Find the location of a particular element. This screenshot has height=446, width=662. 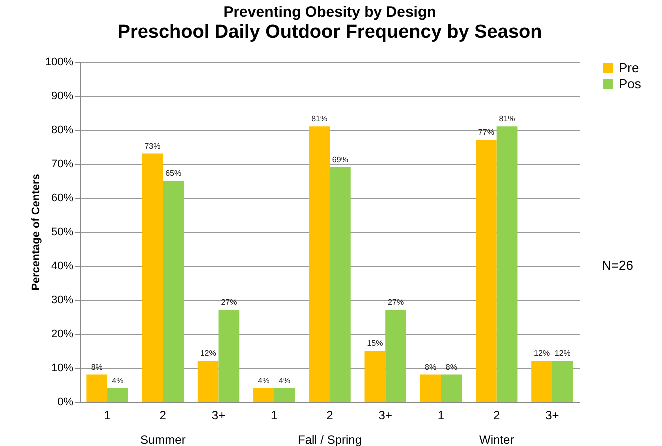

data-label: 69% is located at coordinates (340, 159).